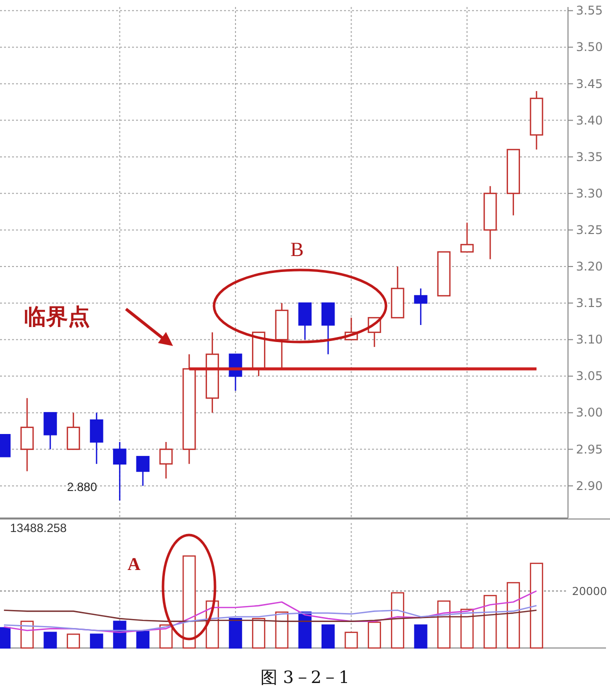  Describe the element at coordinates (57, 317) in the screenshot. I see `annotation: 临界点` at that location.